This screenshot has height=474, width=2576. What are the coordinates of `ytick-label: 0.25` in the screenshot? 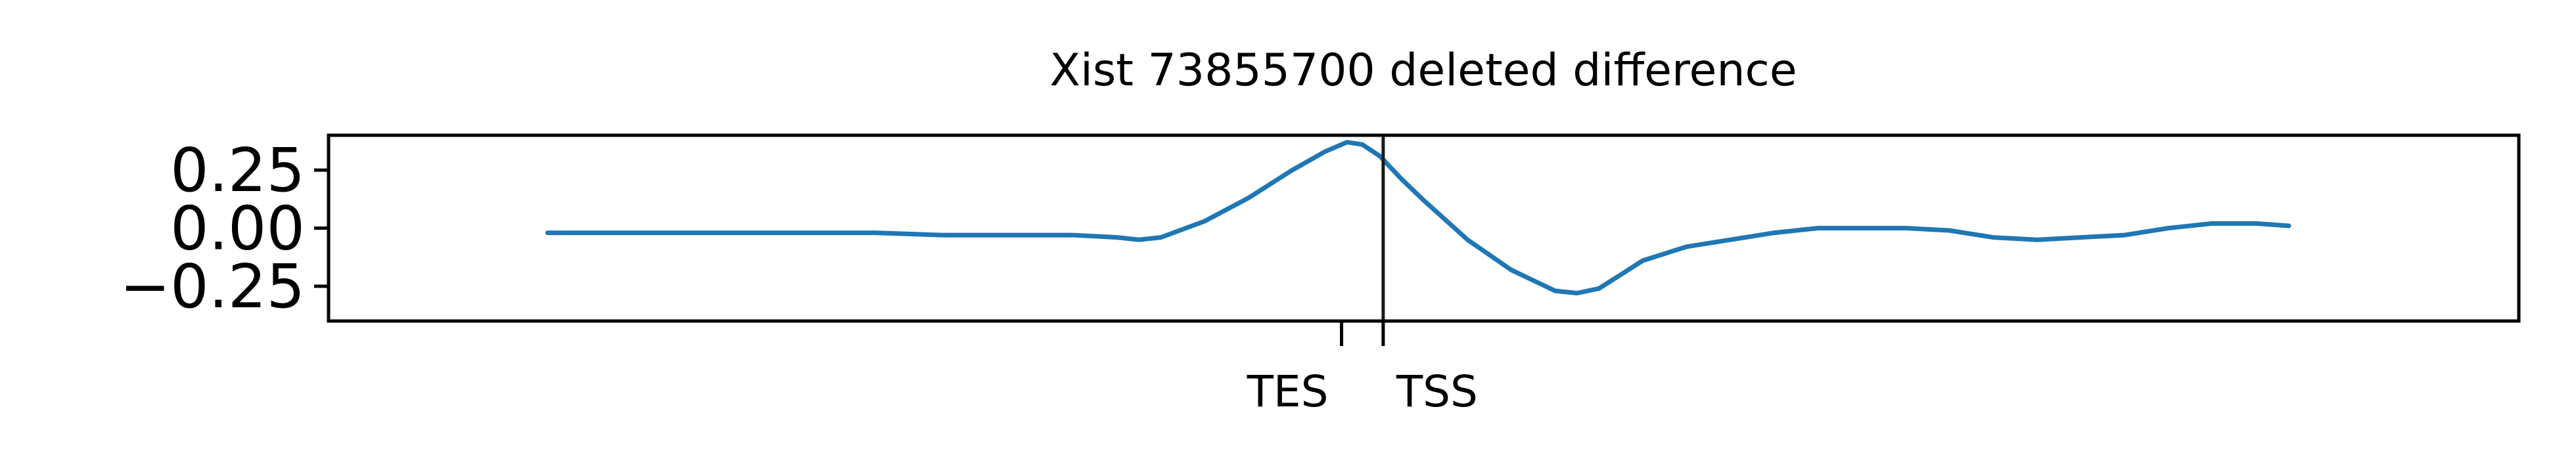 It's located at (237, 170).